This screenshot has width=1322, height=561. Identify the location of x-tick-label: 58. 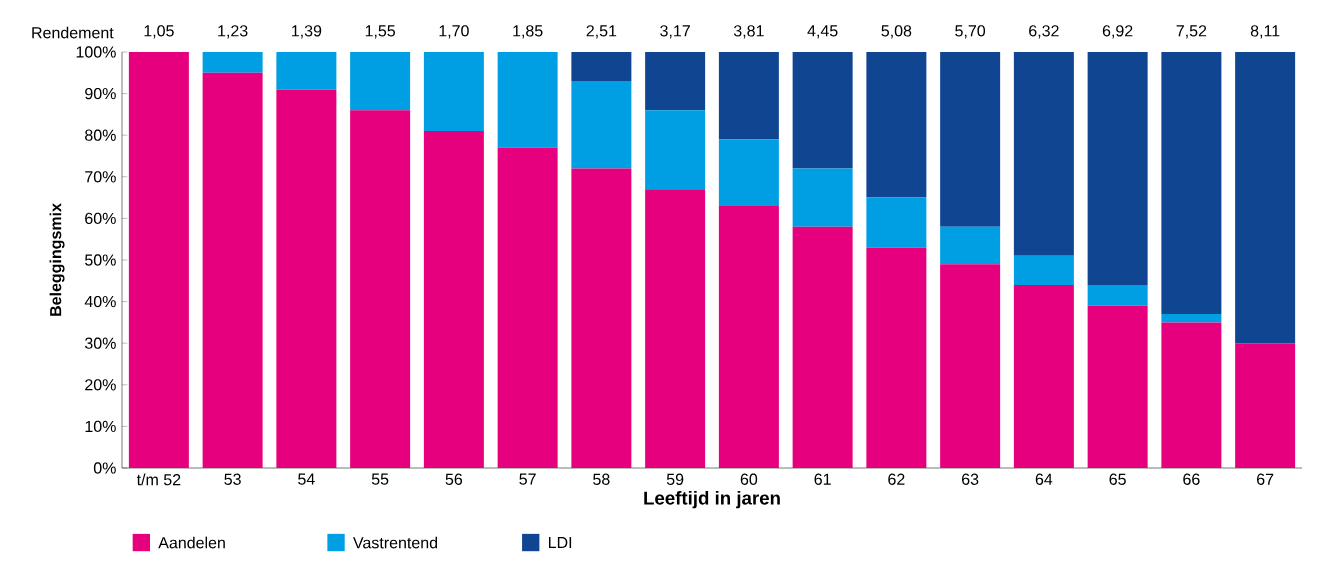
(601, 479).